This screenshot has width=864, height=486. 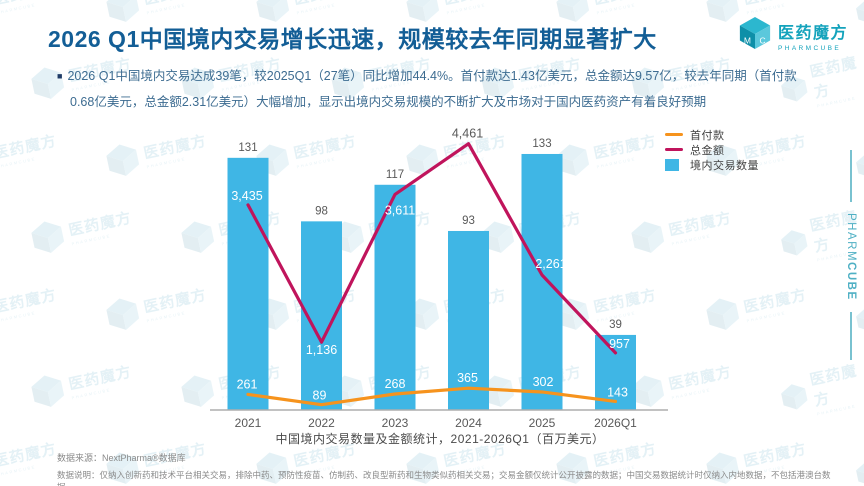 What do you see at coordinates (707, 150) in the screenshot?
I see `legend-label: 总金额` at bounding box center [707, 150].